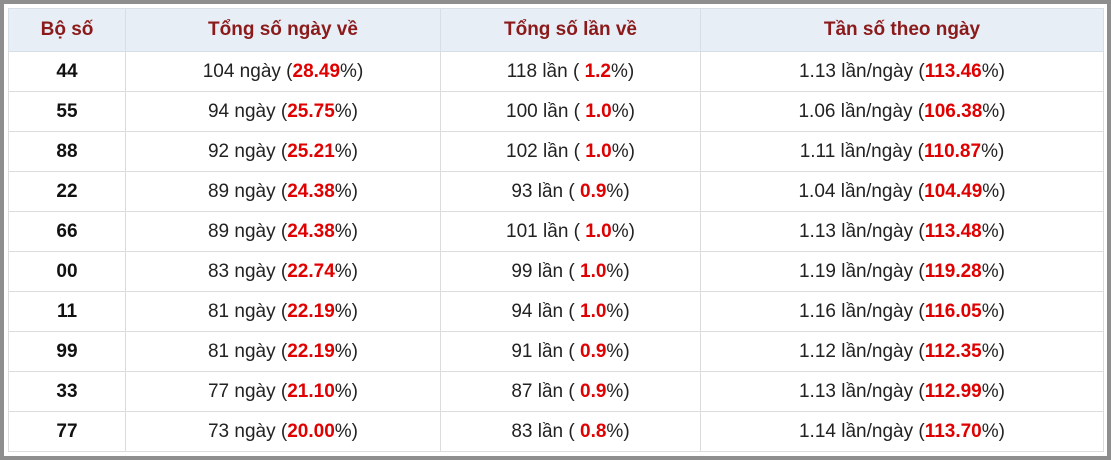 The width and height of the screenshot is (1111, 460). I want to click on number-cell: 11, so click(67, 311).